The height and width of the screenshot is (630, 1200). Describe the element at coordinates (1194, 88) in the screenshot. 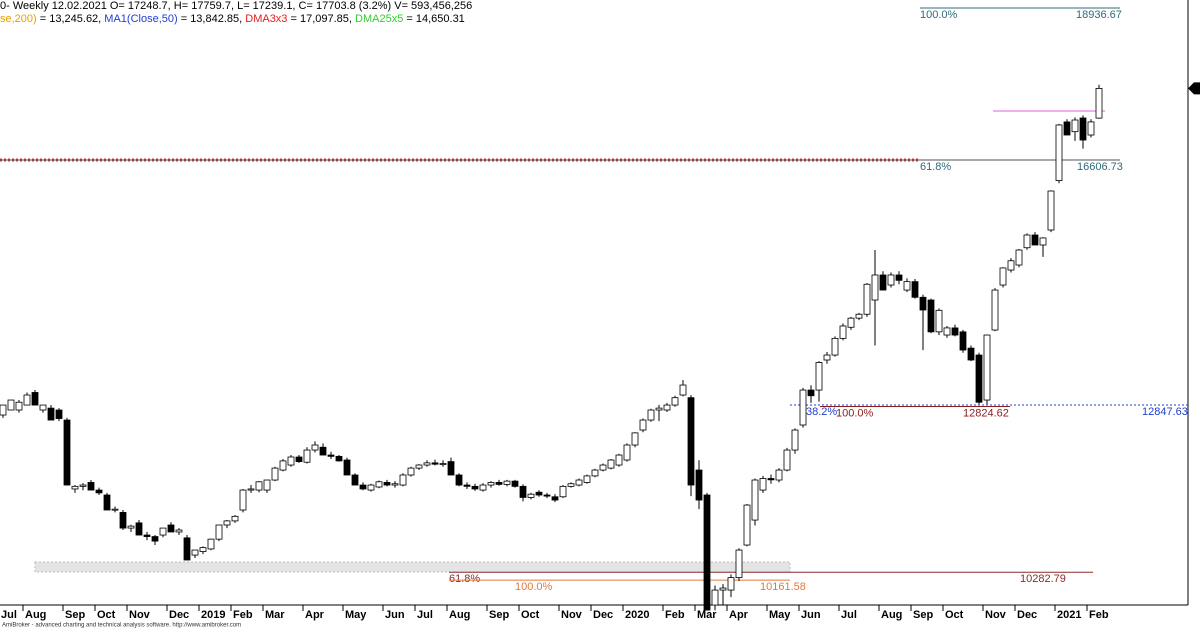

I see `last-price-marker` at that location.